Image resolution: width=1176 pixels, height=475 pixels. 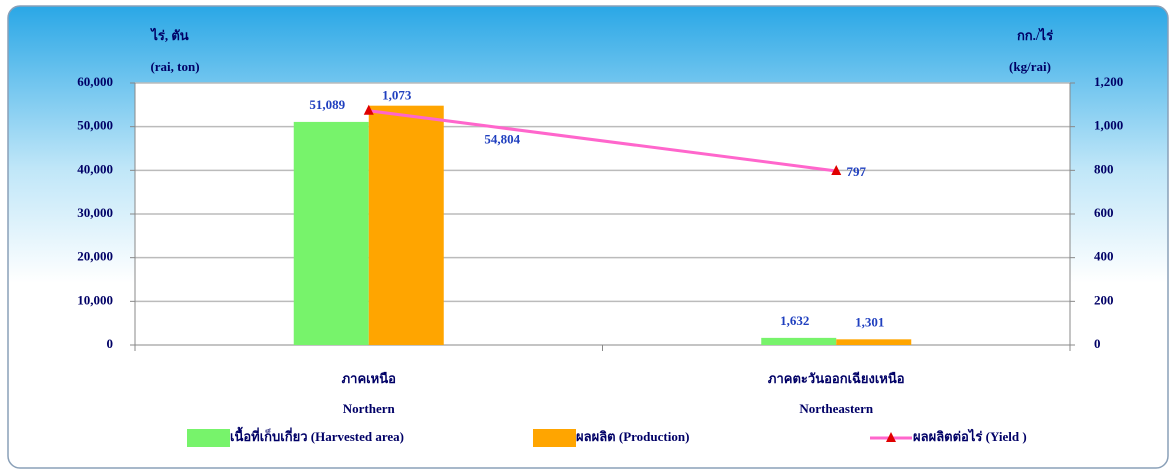 I want to click on legend-label: เนื้อที่เก็บเกี่ยว (Harvested area), so click(x=317, y=435).